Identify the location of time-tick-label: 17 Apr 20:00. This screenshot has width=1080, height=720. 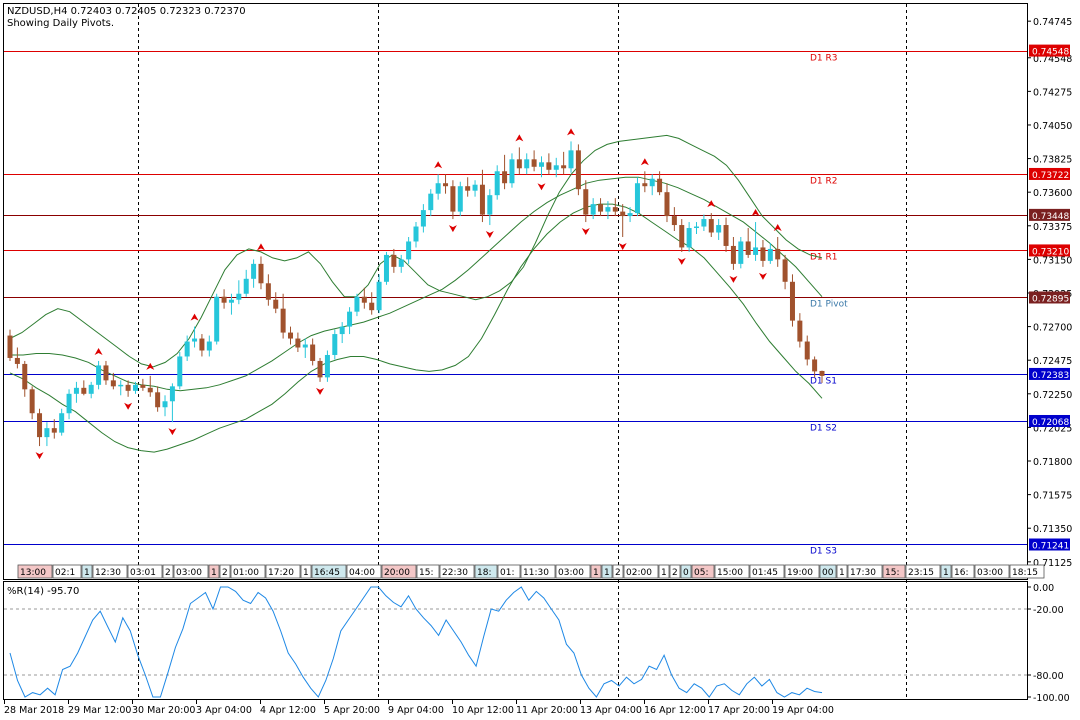
(739, 710).